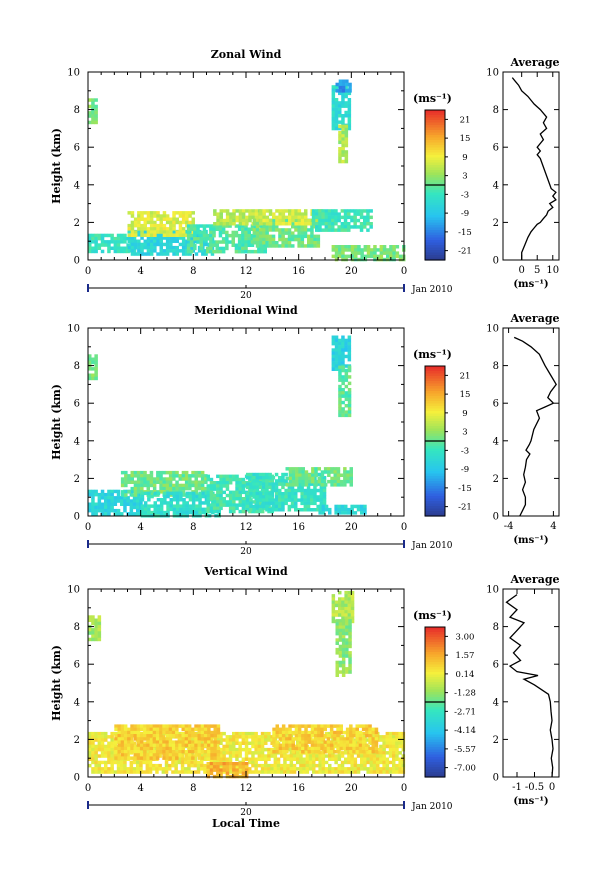  I want to click on average-y-tick-label: 0, so click(496, 778).